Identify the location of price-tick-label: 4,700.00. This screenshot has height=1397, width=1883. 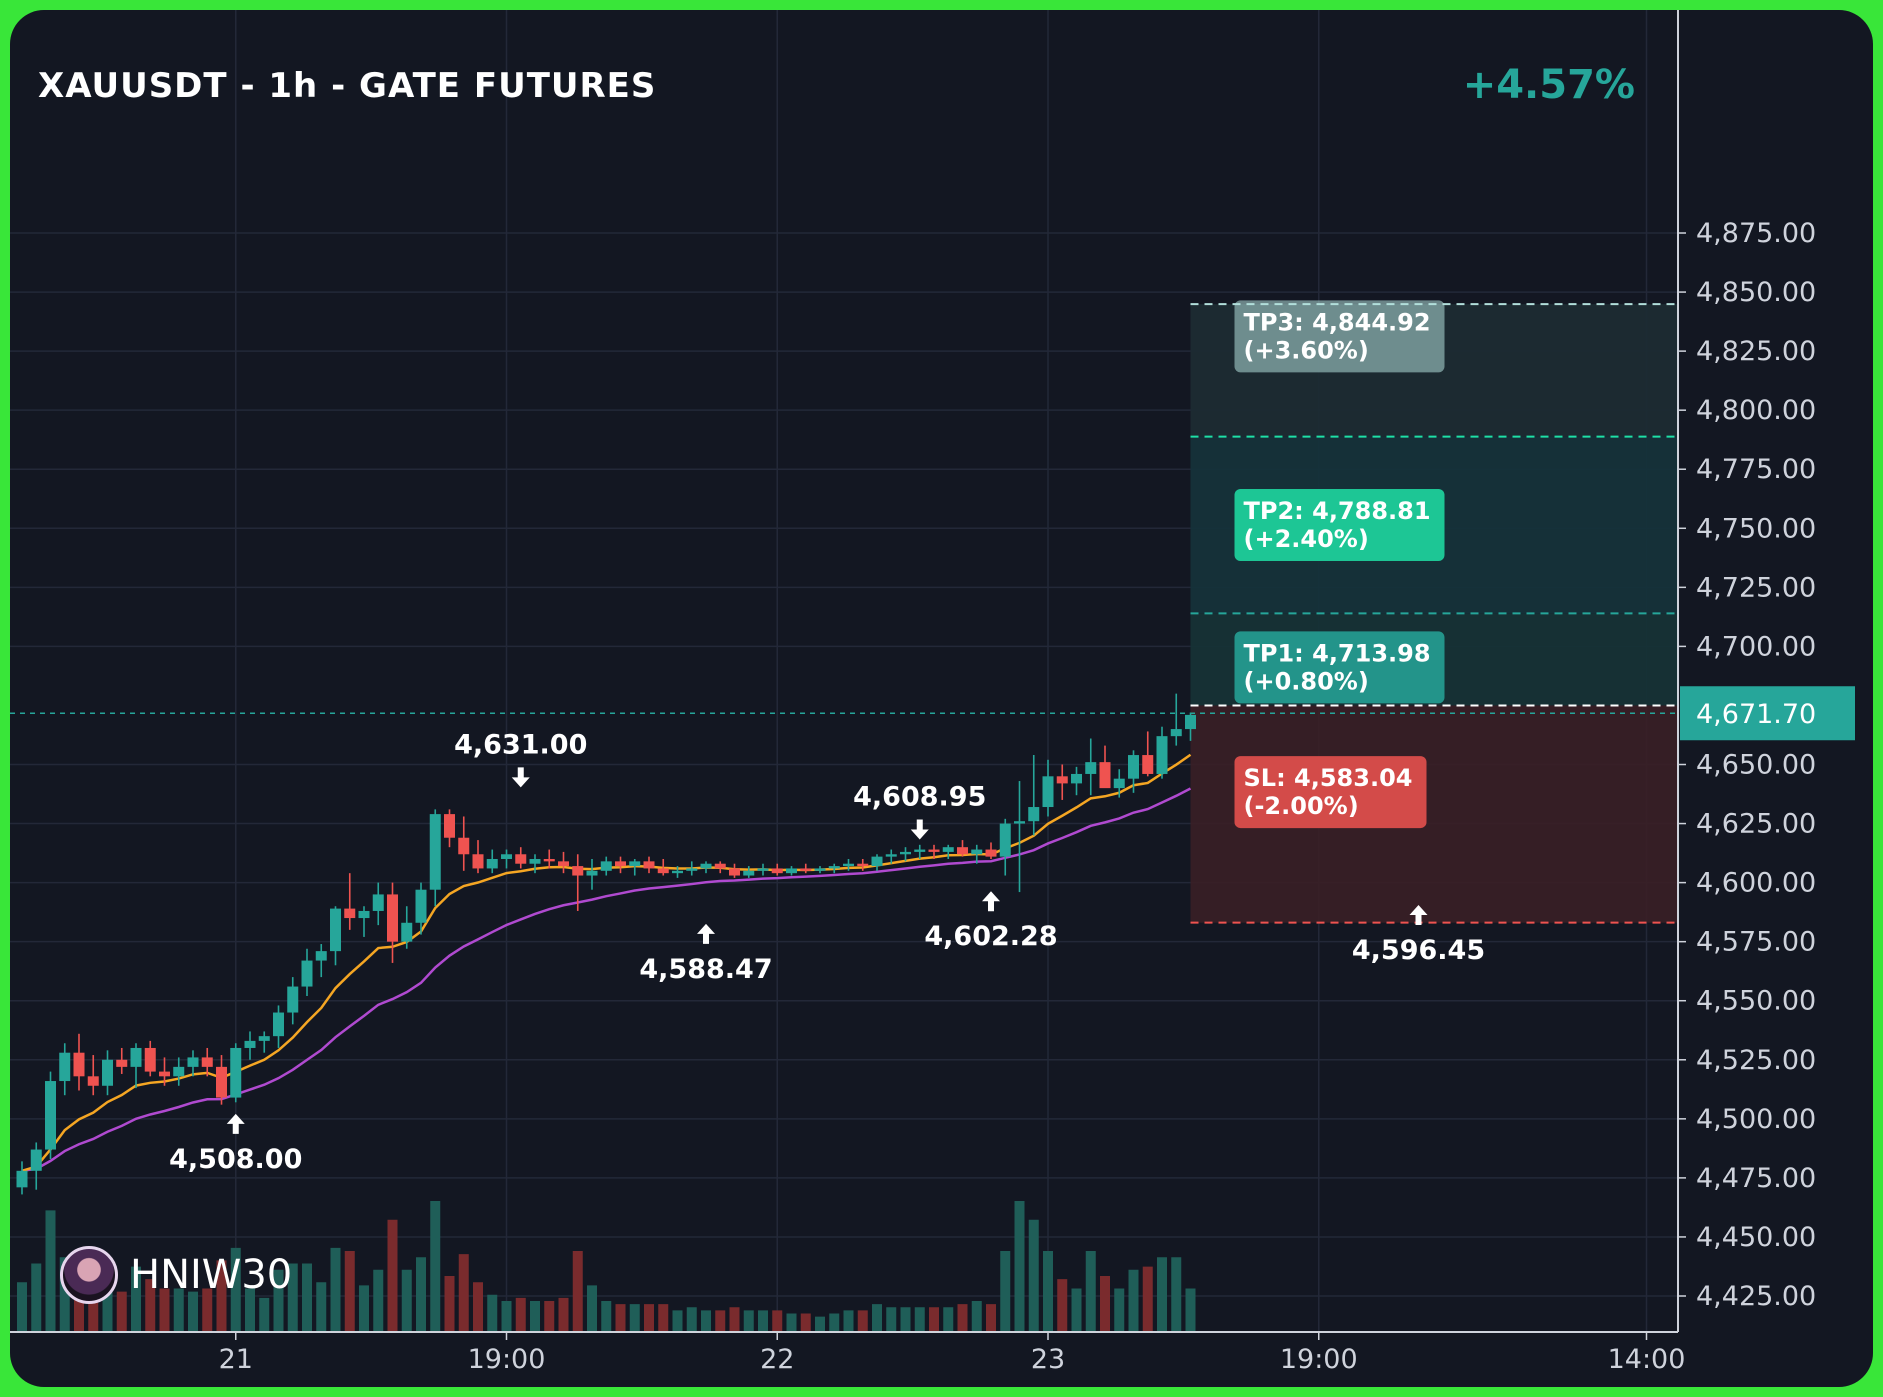
(1756, 646).